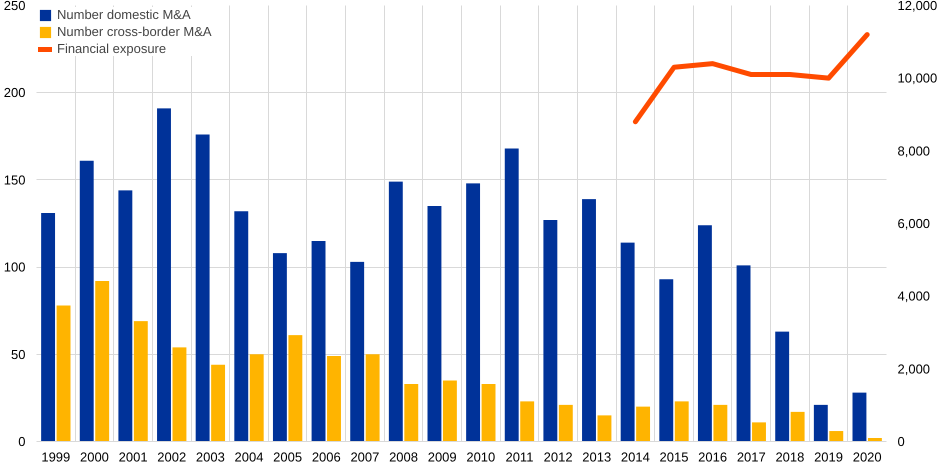 This screenshot has height=464, width=940. What do you see at coordinates (901, 441) in the screenshot?
I see `y2-tick-label: 0` at bounding box center [901, 441].